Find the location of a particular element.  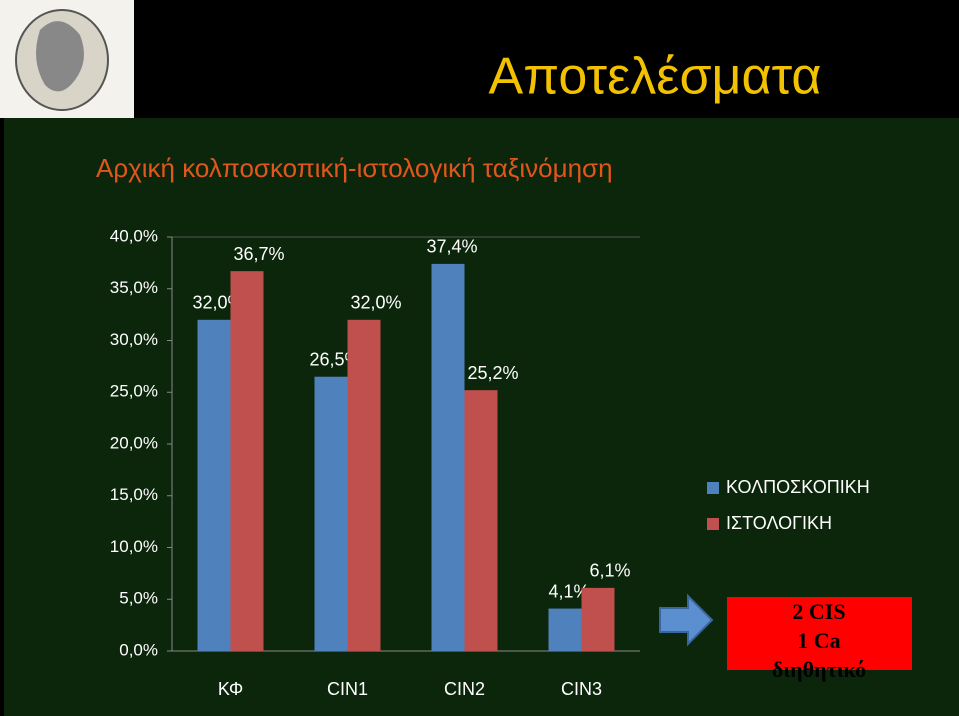

x-tick-label: CIN3 is located at coordinates (581, 689).